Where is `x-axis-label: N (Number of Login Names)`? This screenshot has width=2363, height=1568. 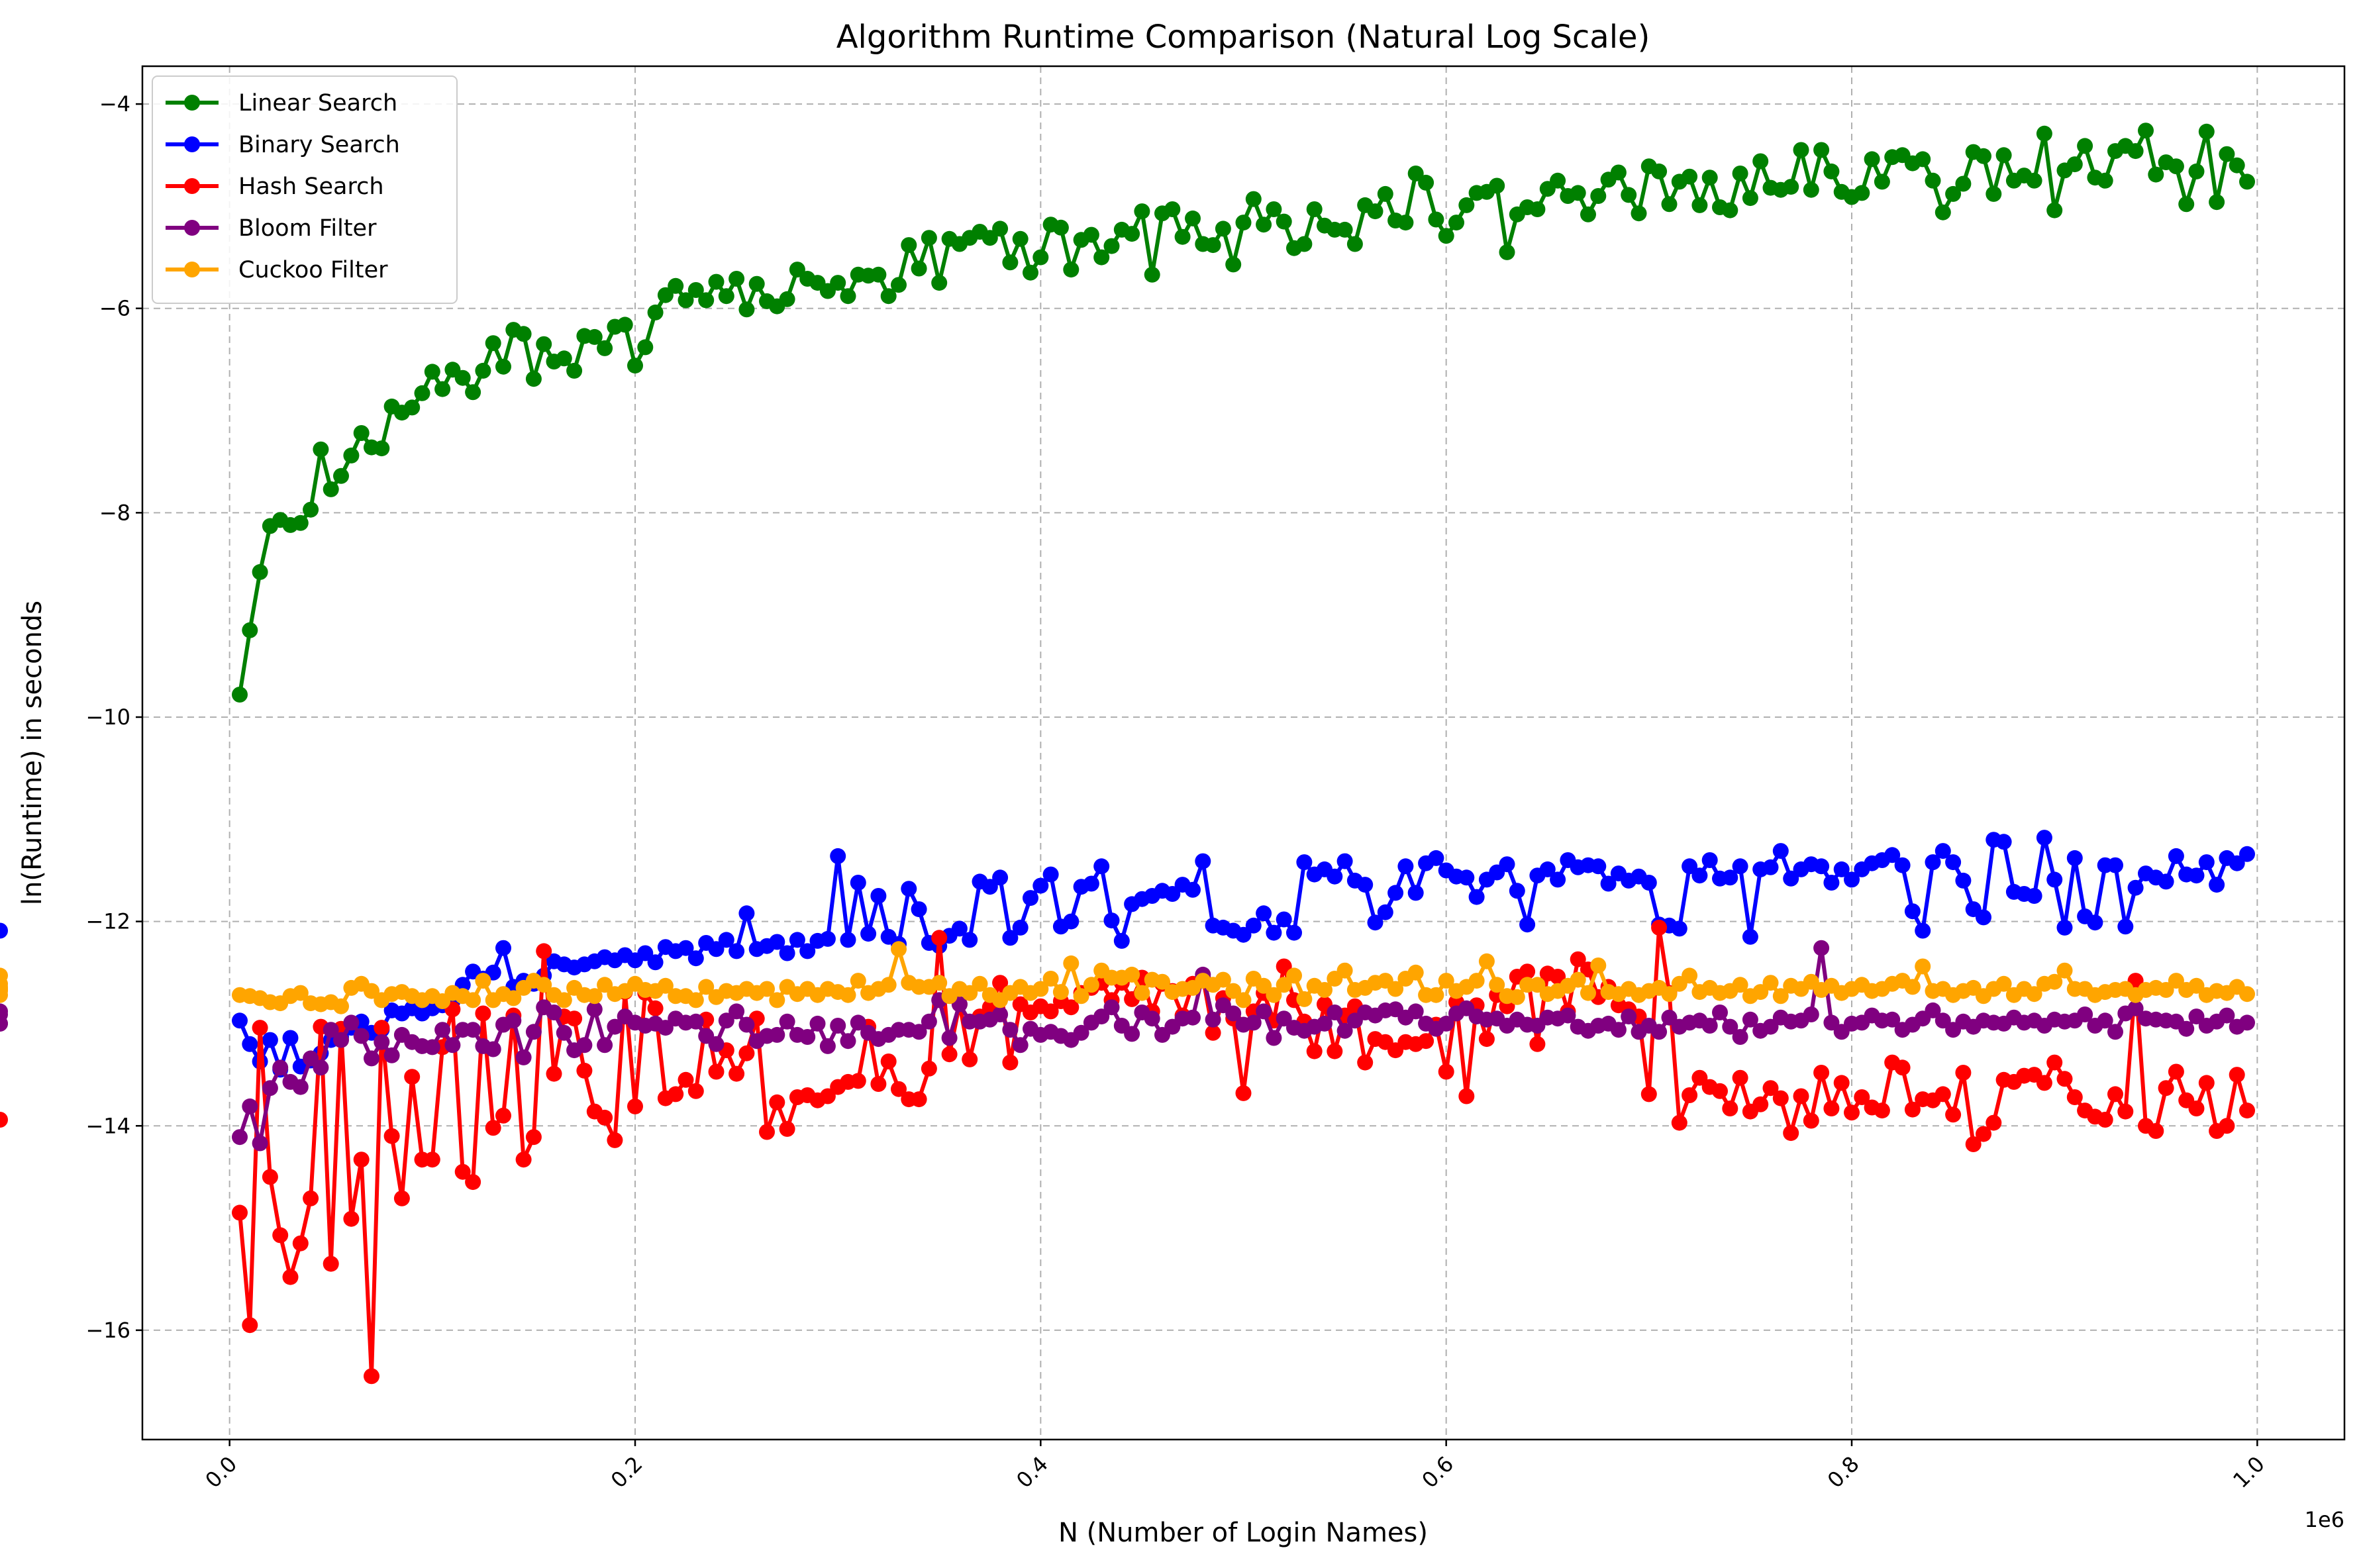
x-axis-label: N (Number of Login Names) is located at coordinates (1243, 1533).